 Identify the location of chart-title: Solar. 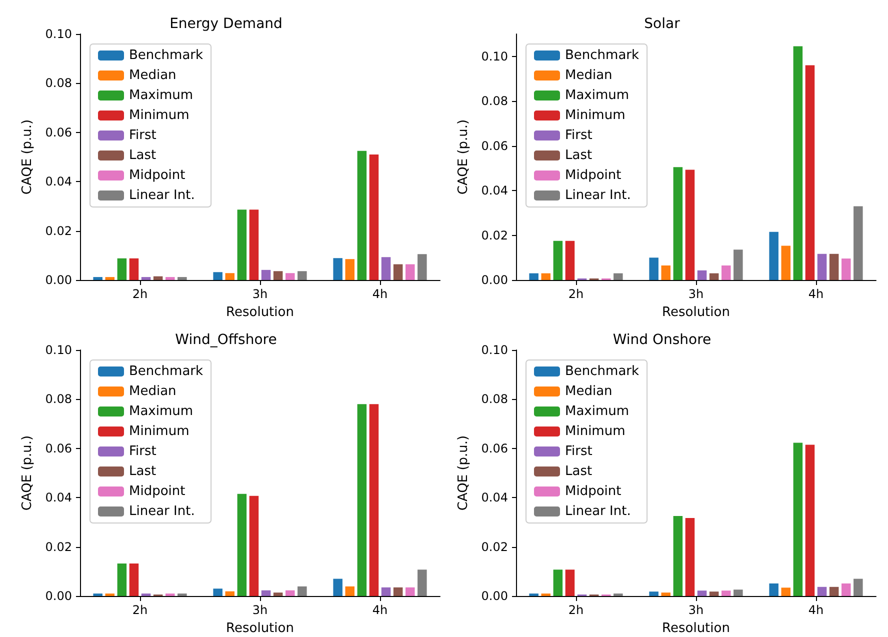
(662, 24).